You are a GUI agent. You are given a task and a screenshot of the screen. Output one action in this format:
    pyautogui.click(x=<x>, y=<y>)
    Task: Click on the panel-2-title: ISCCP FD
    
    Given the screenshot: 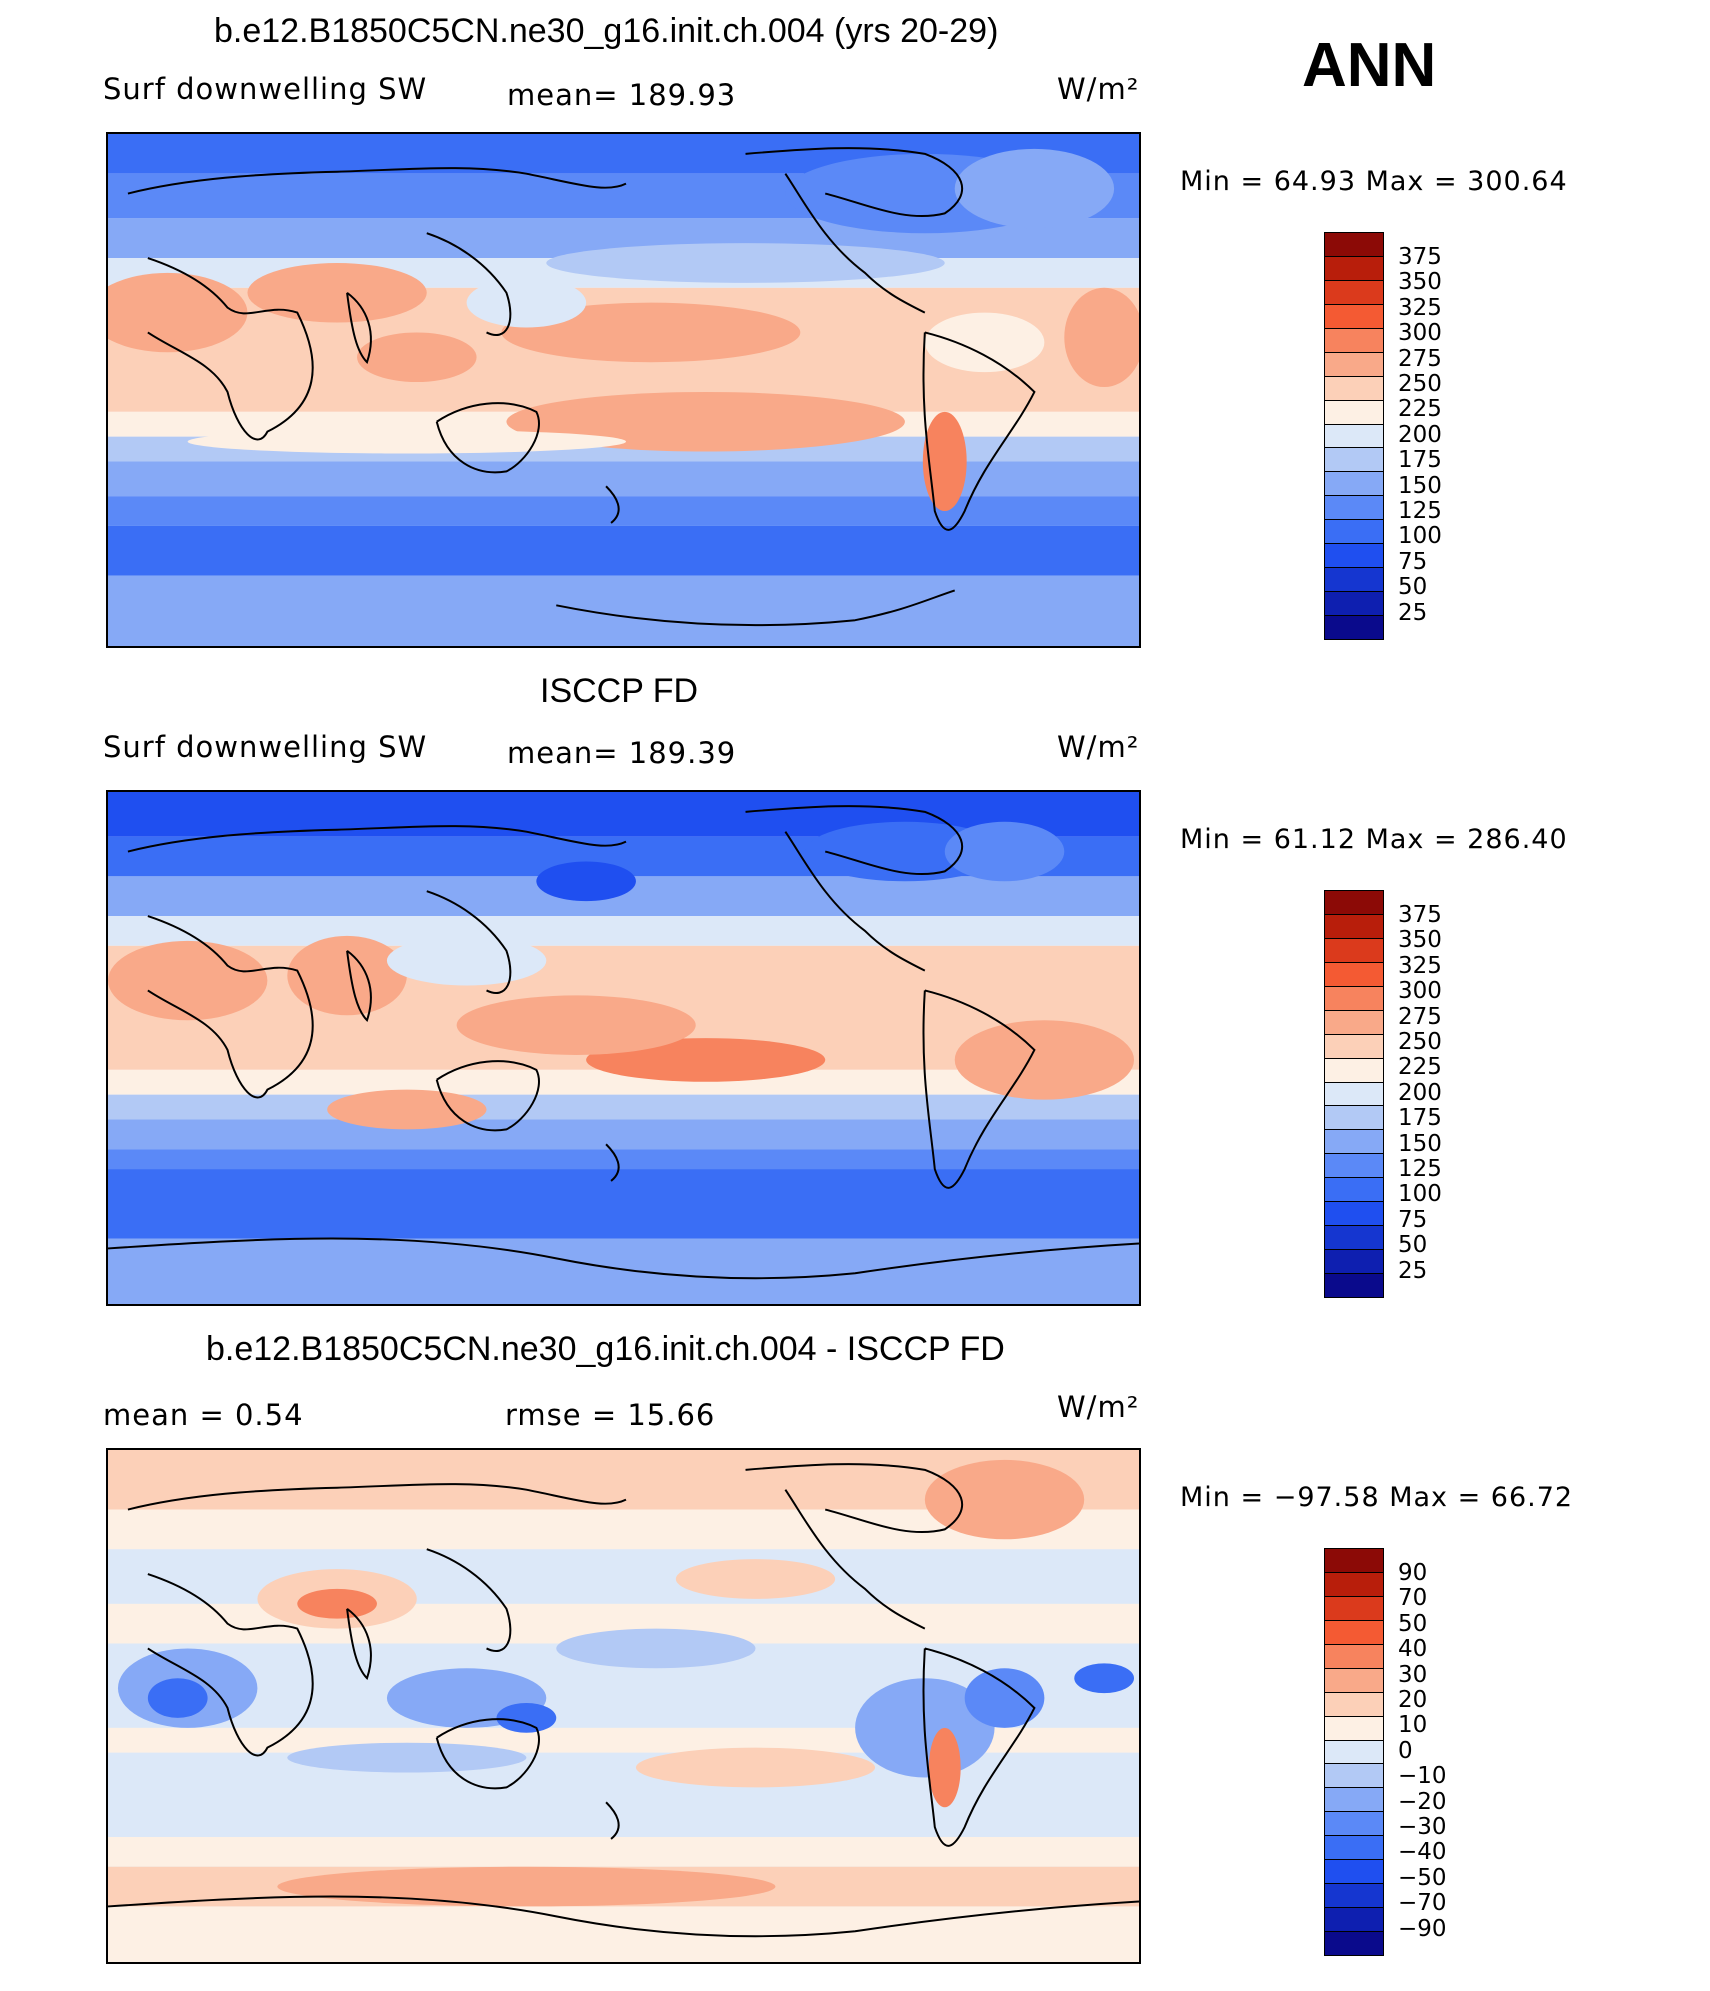 What is the action you would take?
    pyautogui.click(x=619, y=691)
    